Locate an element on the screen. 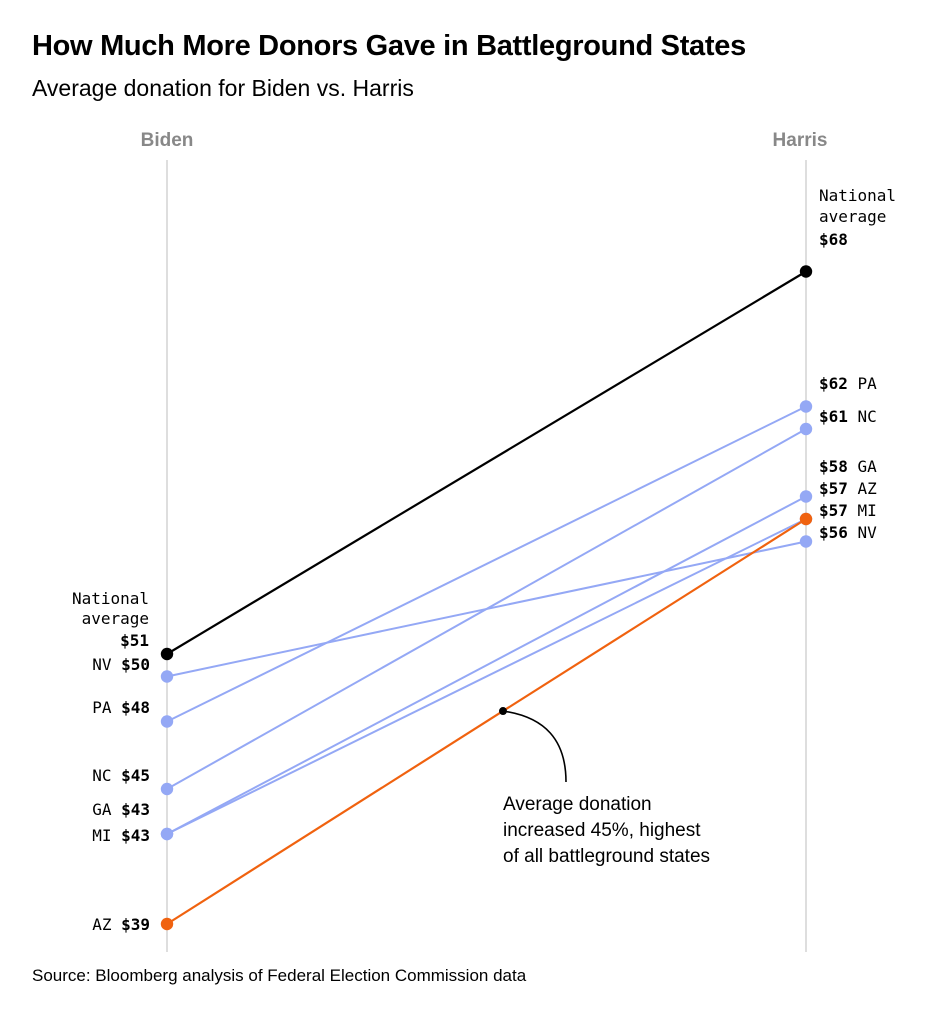 The width and height of the screenshot is (947, 1024). biden-point-az is located at coordinates (167, 924).